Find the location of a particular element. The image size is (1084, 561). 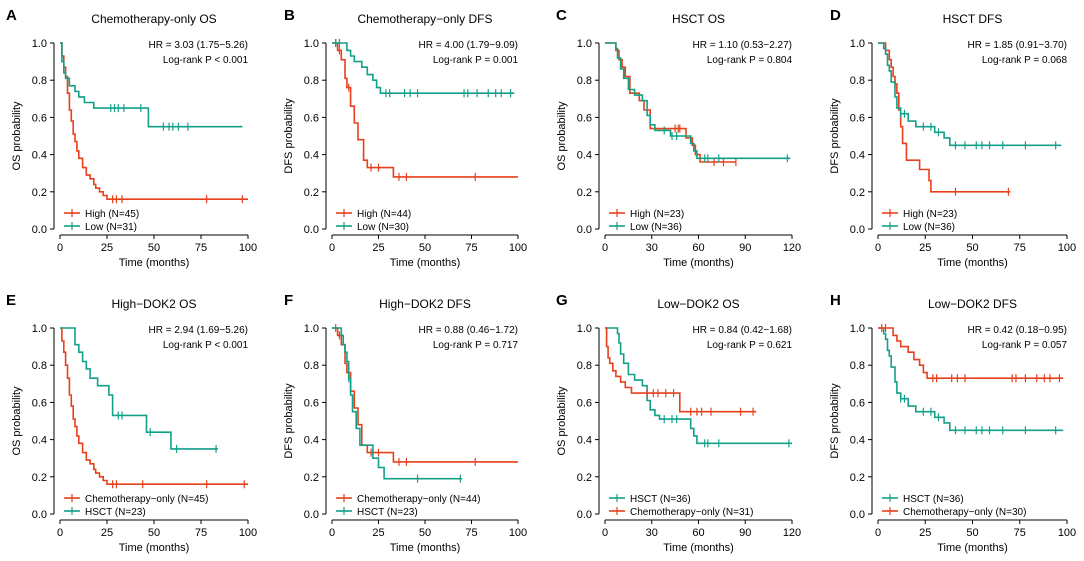

log-rank-p-label: Log-rank P = 0.621 is located at coordinates (750, 345).